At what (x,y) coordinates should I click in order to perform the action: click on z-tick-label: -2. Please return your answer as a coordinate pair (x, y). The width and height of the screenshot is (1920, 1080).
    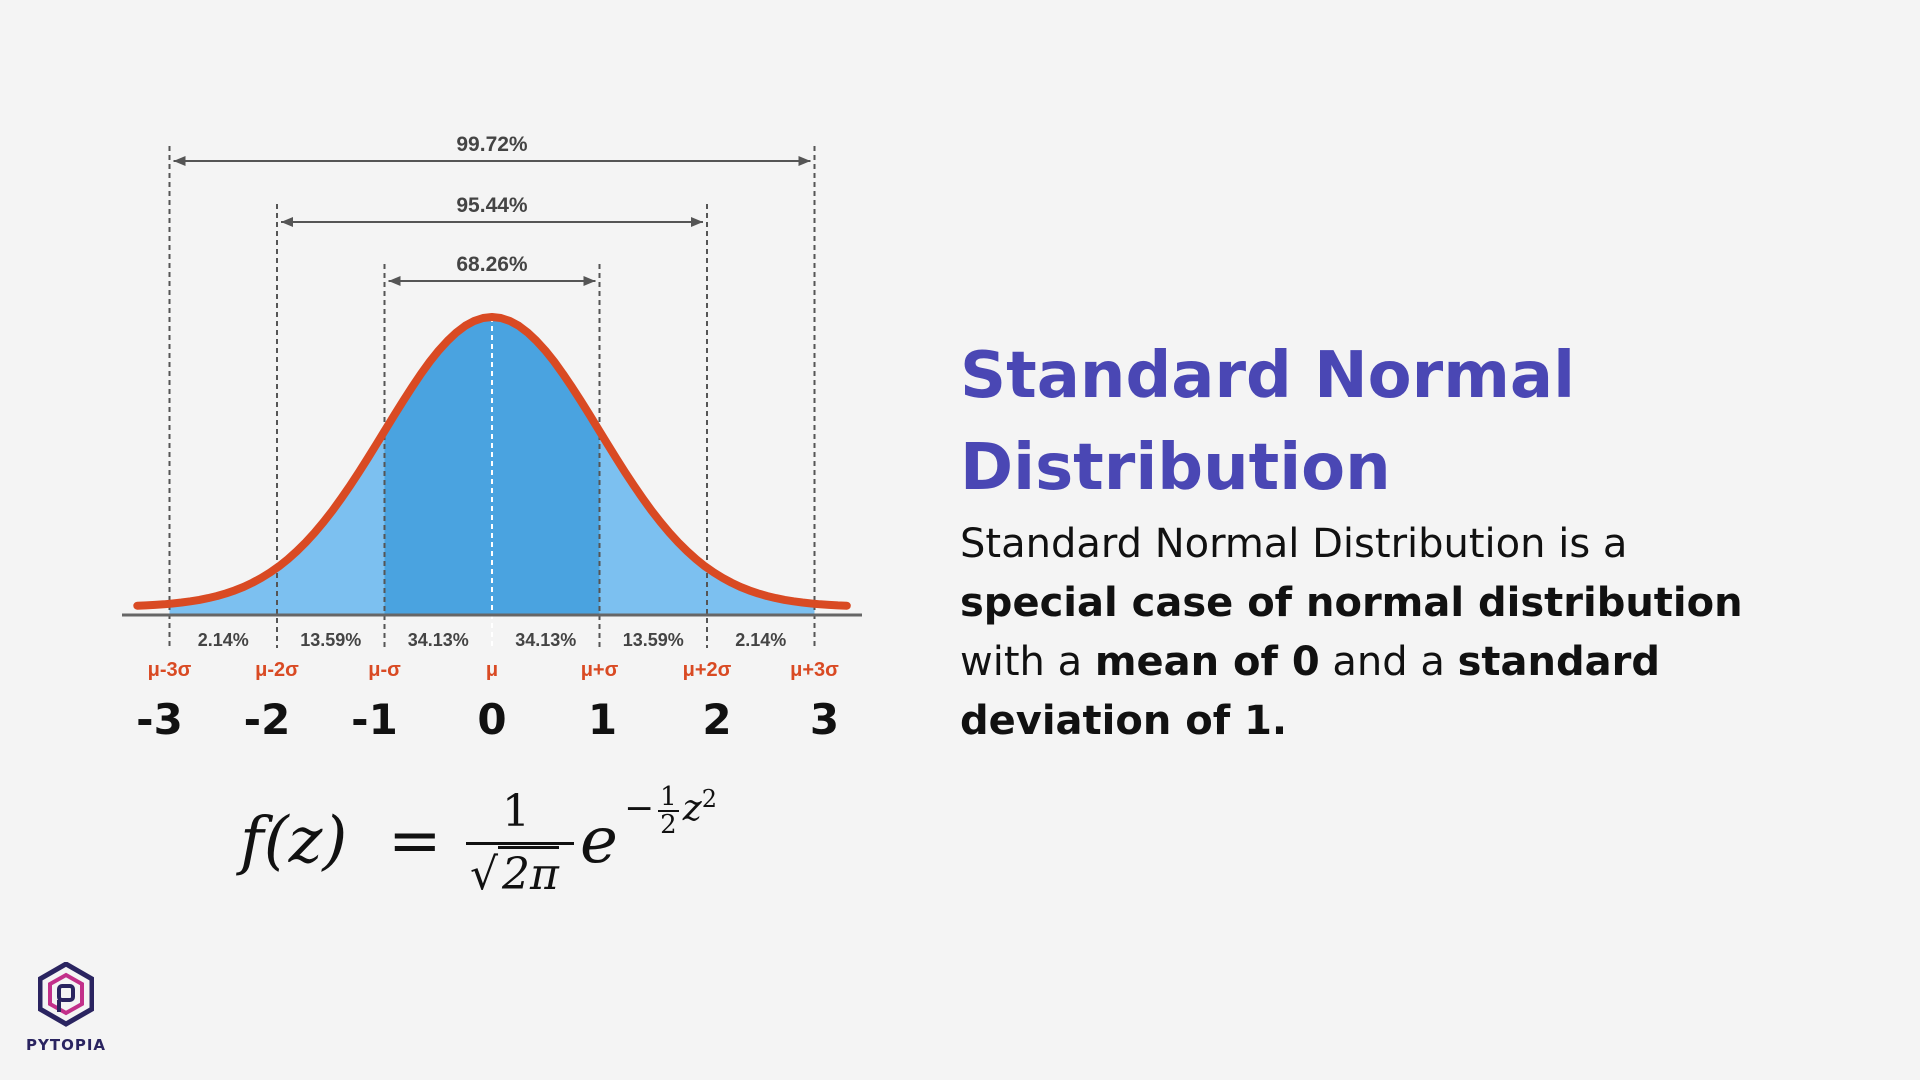
    Looking at the image, I should click on (267, 719).